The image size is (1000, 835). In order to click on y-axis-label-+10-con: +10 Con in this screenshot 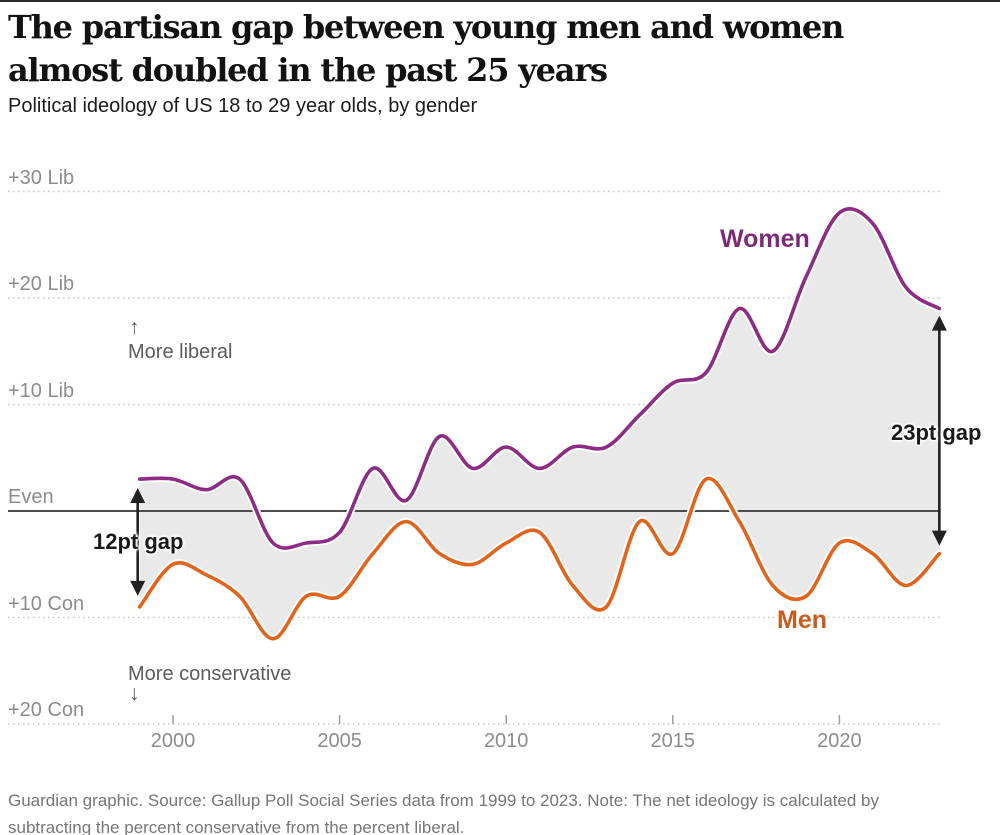, I will do `click(46, 603)`.